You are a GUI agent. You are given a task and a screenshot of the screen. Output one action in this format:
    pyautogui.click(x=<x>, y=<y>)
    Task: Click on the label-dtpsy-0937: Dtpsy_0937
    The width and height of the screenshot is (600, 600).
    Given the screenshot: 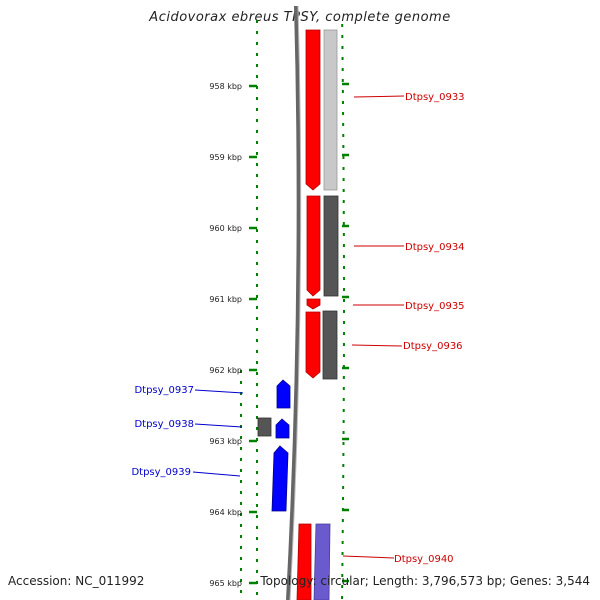 What is the action you would take?
    pyautogui.click(x=164, y=390)
    